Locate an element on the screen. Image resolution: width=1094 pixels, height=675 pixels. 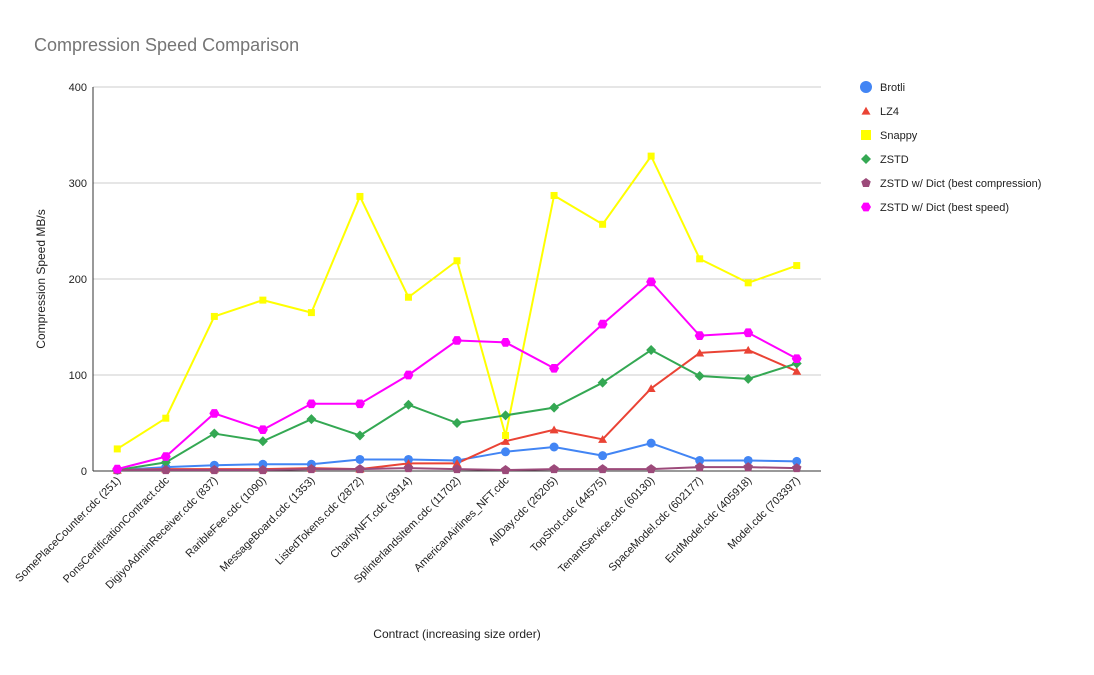
legend-label: LZ4 is located at coordinates (889, 112).